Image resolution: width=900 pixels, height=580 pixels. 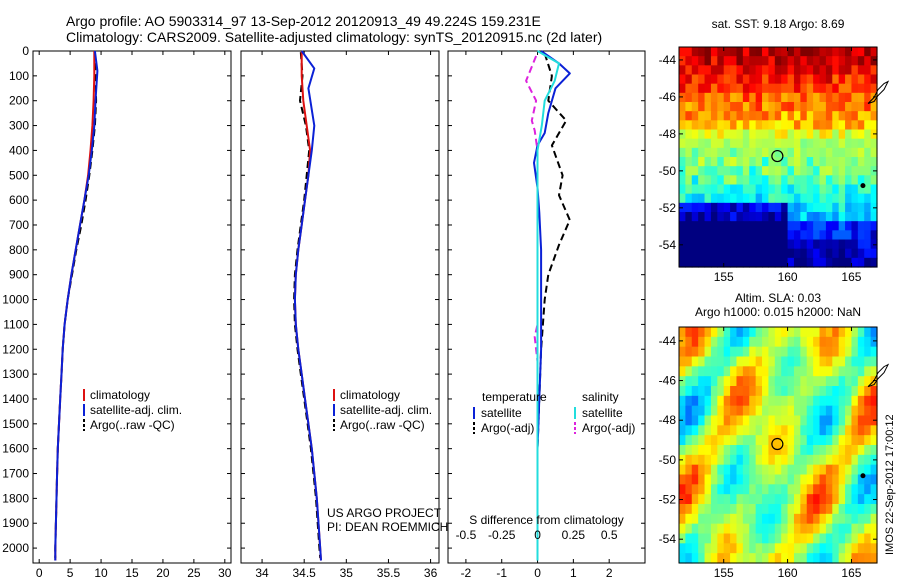 What do you see at coordinates (387, 527) in the screenshot?
I see `pi-annotation: PI: DEAN ROEMMICH` at bounding box center [387, 527].